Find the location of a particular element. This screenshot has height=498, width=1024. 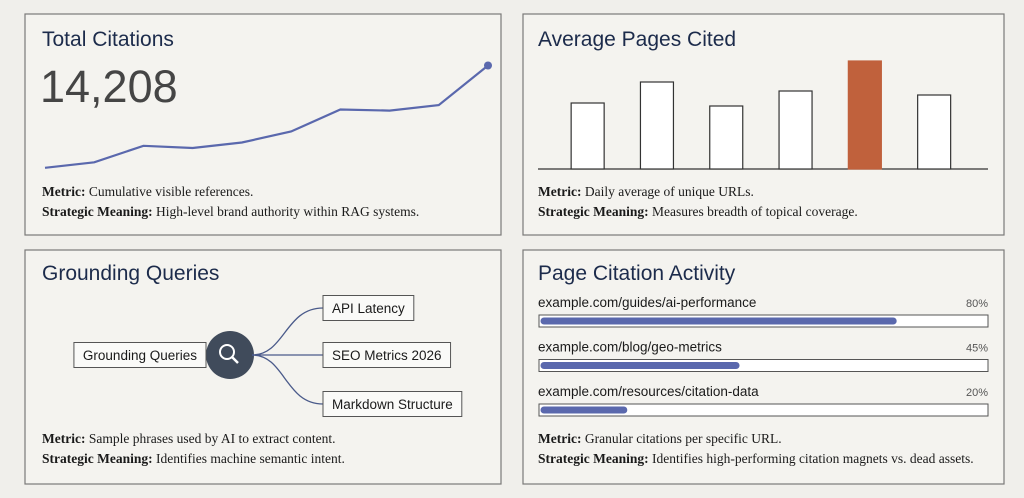

search-icon is located at coordinates (230, 355).